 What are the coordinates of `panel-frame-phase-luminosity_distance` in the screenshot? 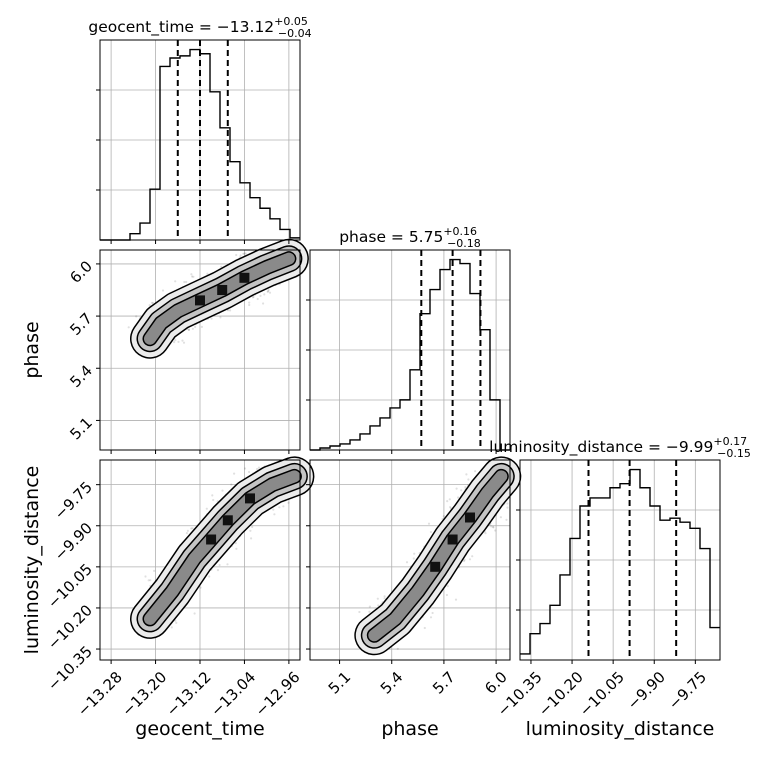 It's located at (410, 560).